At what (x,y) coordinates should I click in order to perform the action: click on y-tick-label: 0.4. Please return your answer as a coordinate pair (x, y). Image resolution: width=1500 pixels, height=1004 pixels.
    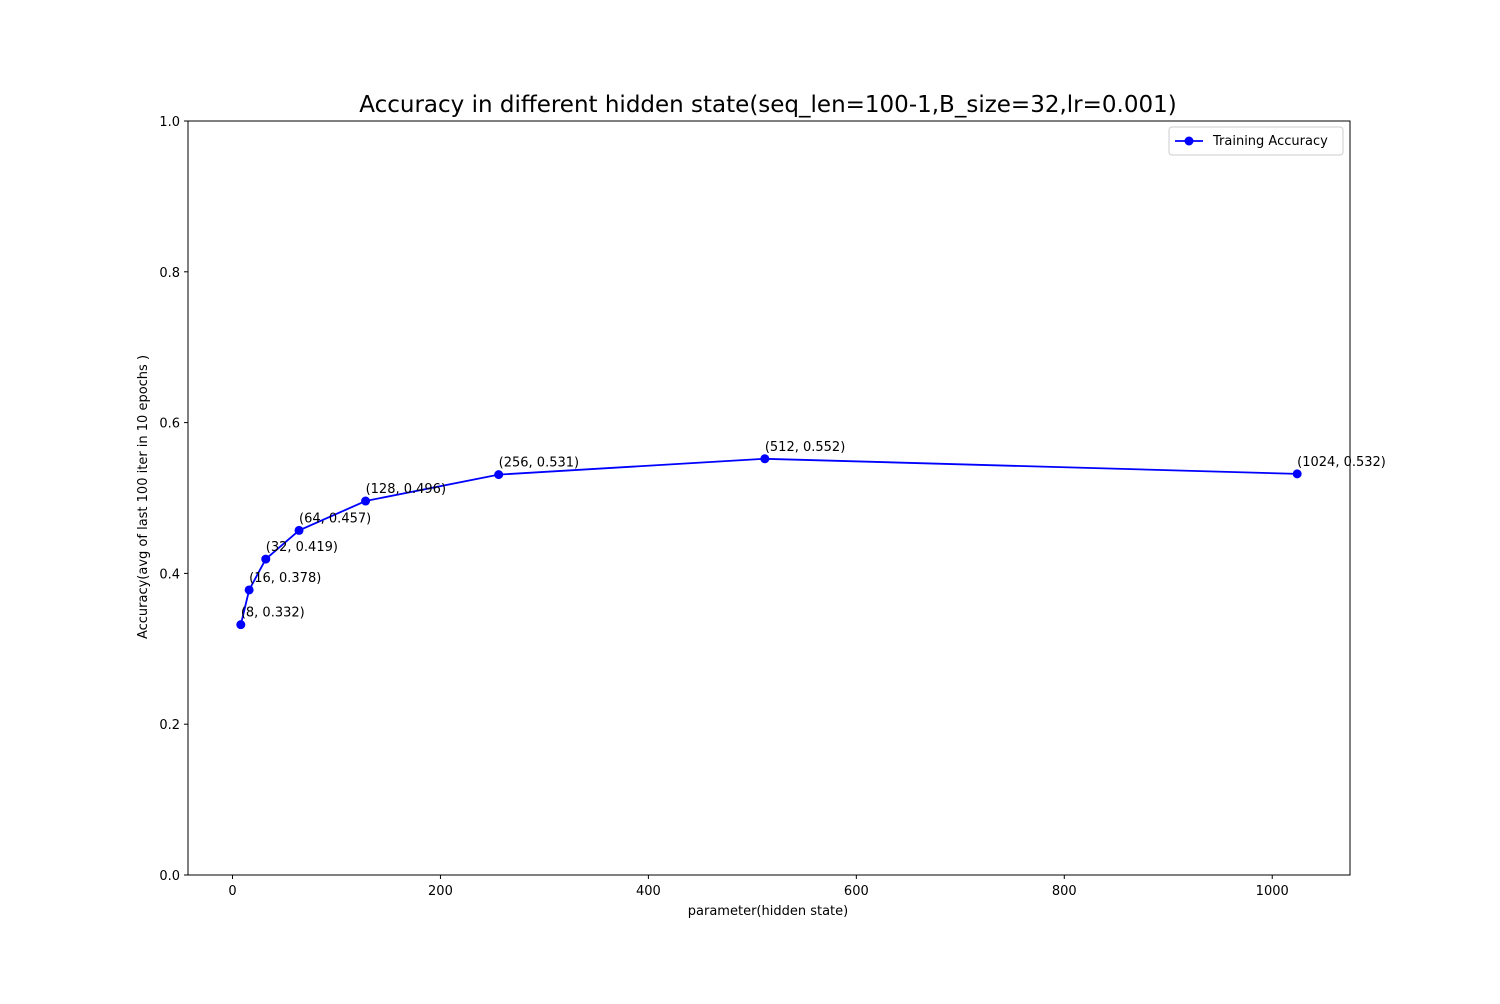
    Looking at the image, I should click on (169, 574).